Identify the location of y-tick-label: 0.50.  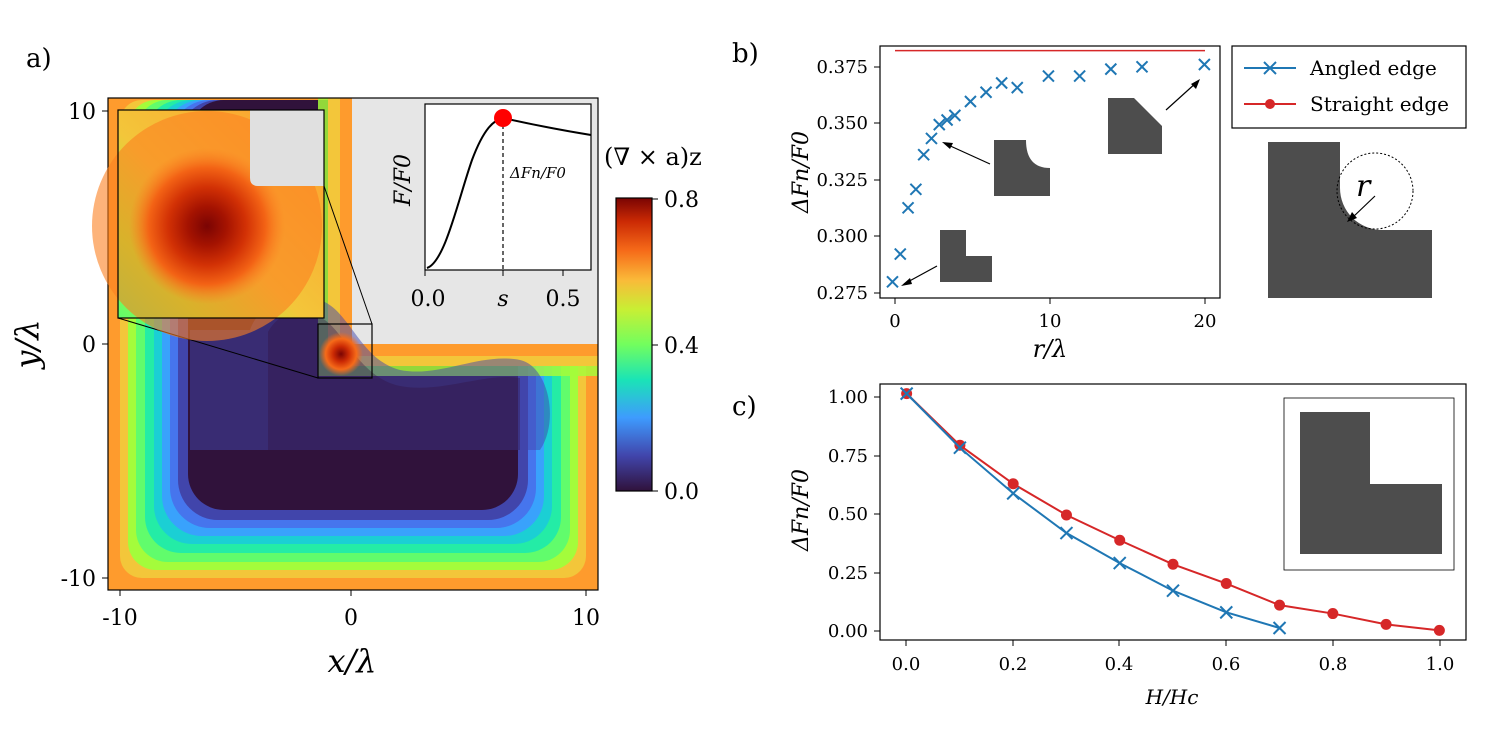
(848, 514).